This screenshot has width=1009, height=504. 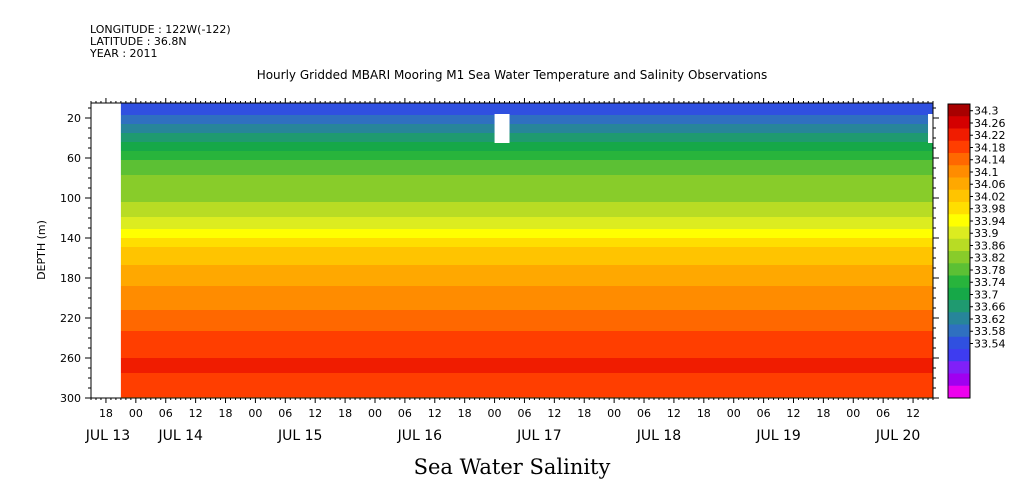 I want to click on x-hour-label: 12, so click(x=554, y=413).